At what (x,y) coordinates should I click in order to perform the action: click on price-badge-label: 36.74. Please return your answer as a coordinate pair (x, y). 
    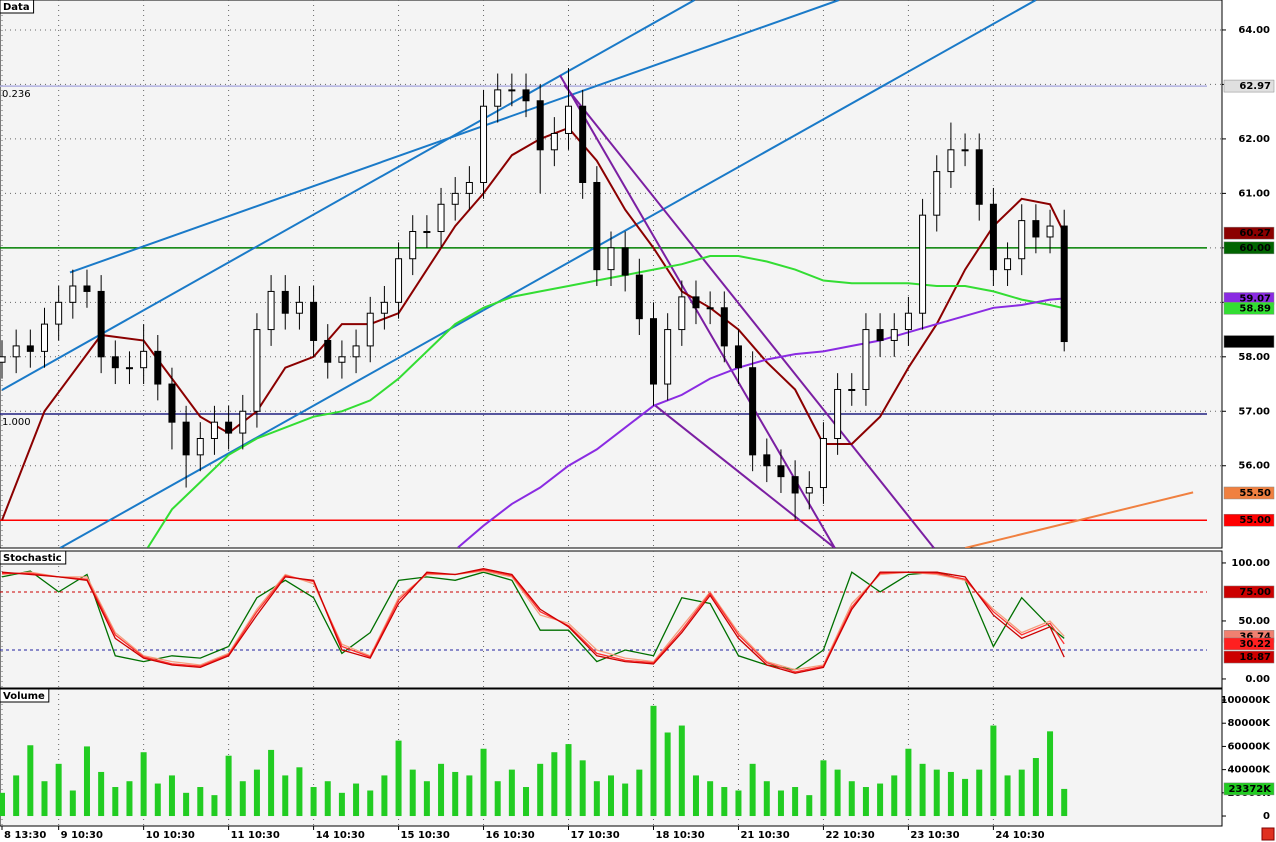
    Looking at the image, I should click on (1255, 636).